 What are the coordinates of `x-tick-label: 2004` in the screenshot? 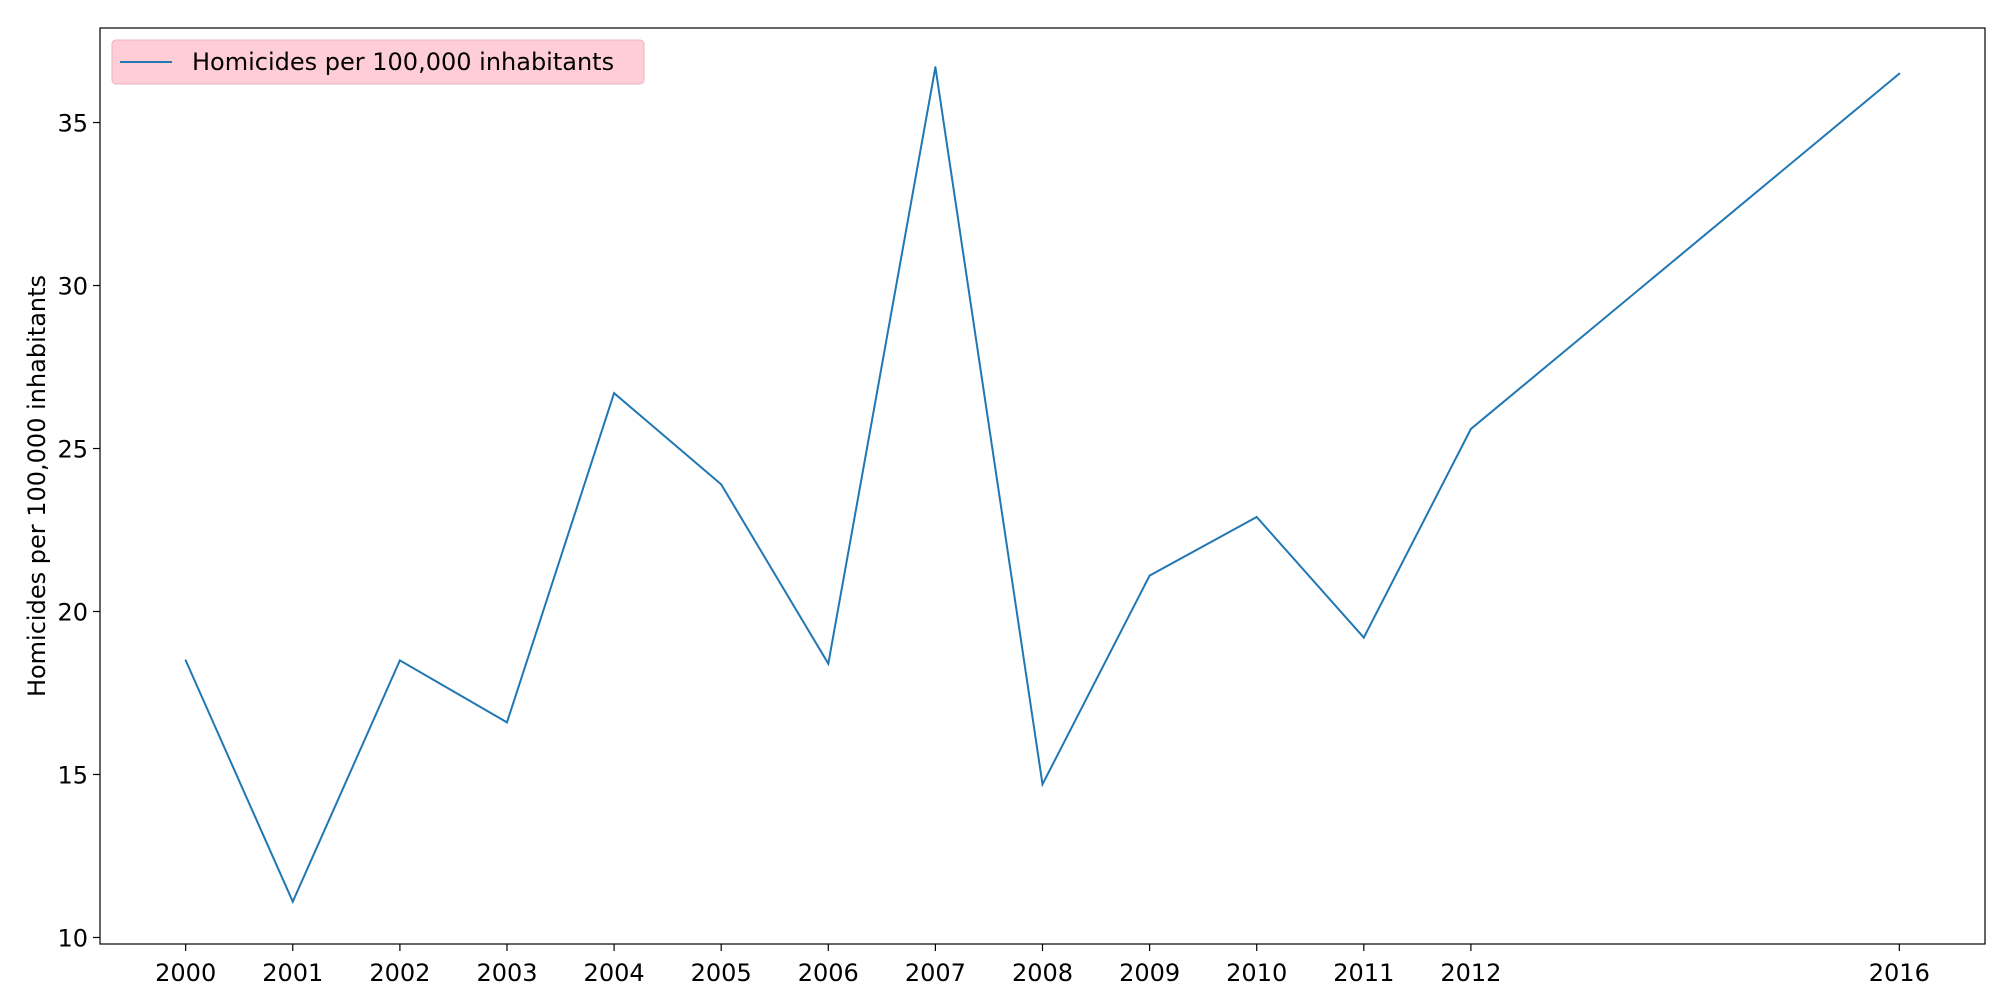 It's located at (614, 973).